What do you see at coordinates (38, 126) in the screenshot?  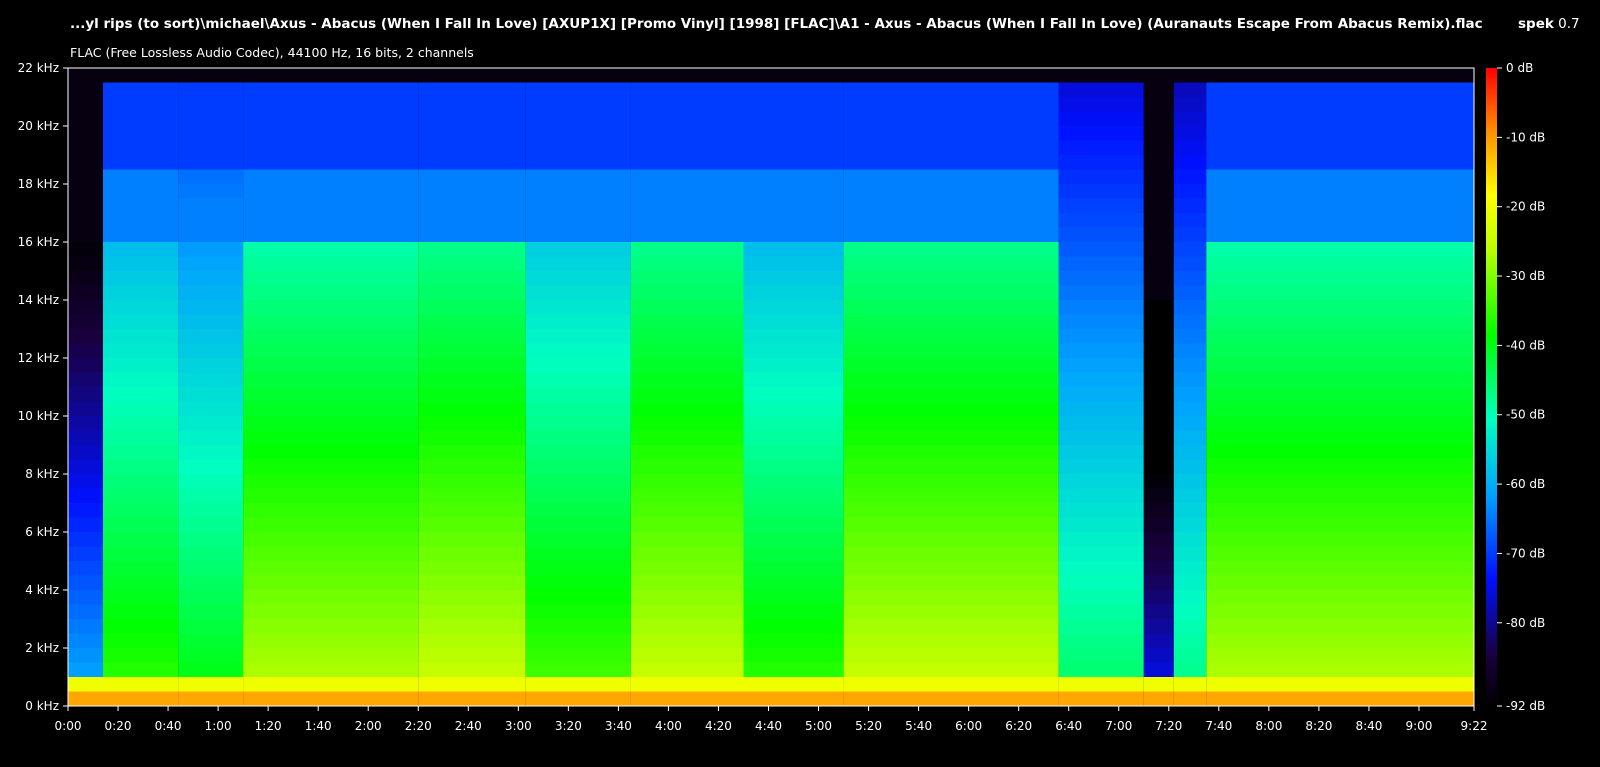 I see `y-tick-label: 20 kHz` at bounding box center [38, 126].